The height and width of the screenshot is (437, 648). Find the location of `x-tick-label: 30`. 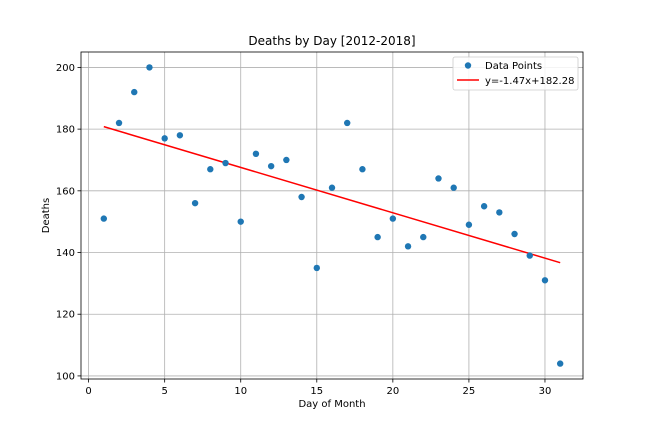

x-tick-label: 30 is located at coordinates (545, 391).